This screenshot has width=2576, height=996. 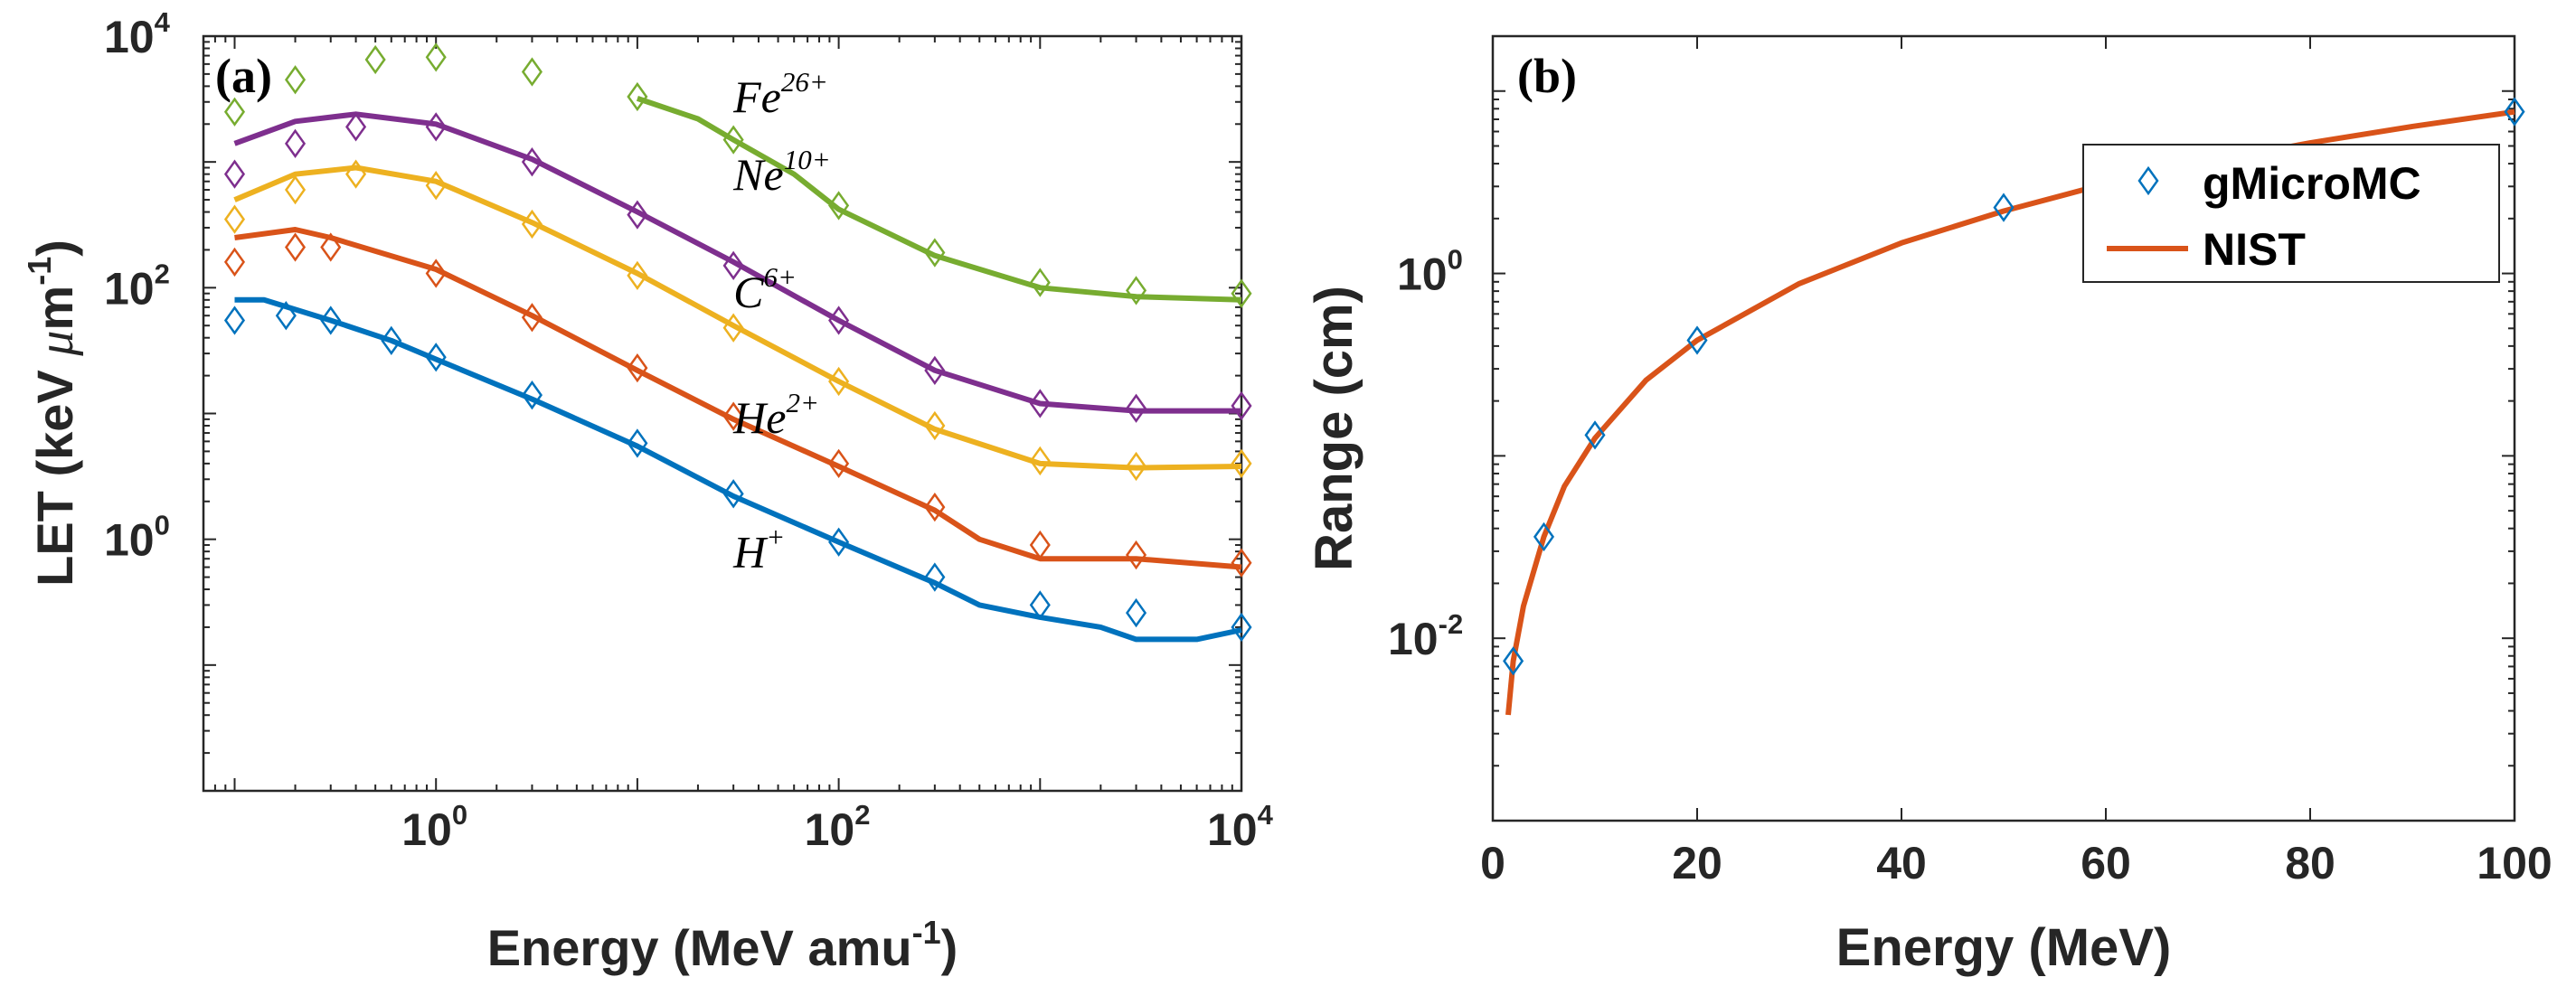 I want to click on a-x-tick-label: 10⁴, so click(x=1240, y=827).